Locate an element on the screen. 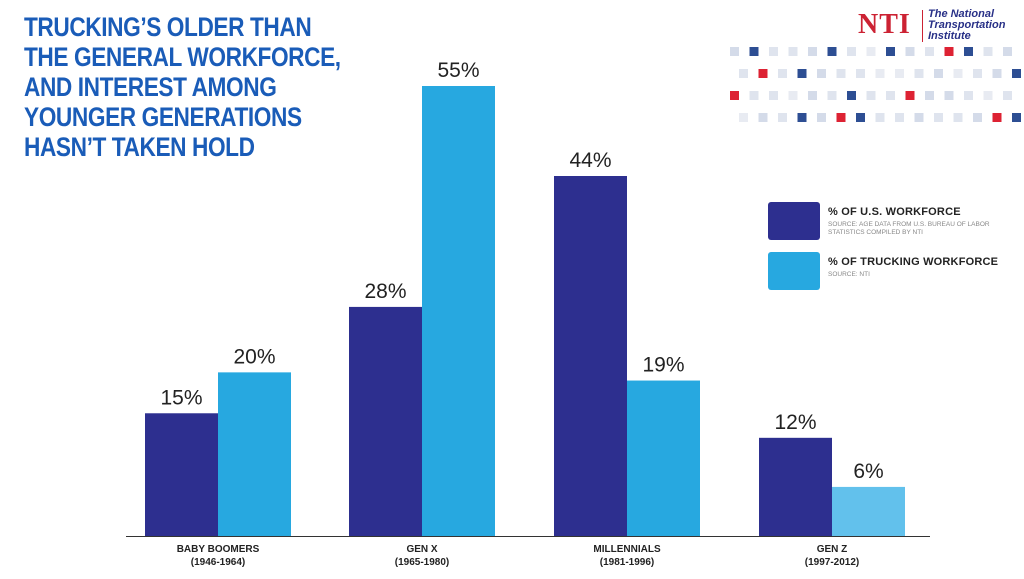  logo-text: The National Transportation Institute is located at coordinates (976, 25).